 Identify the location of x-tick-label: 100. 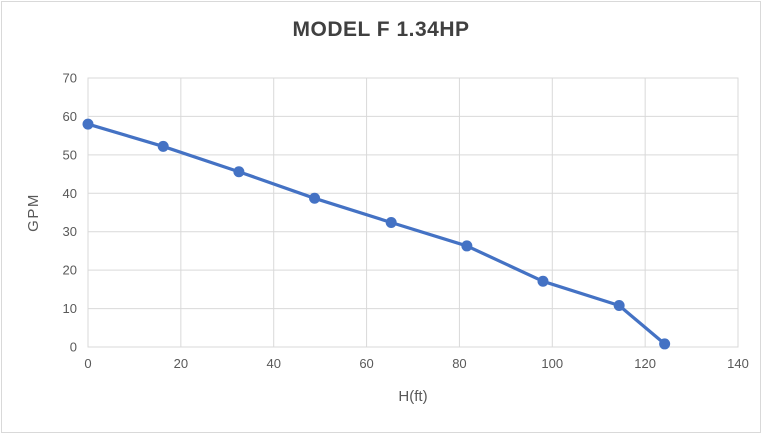
(552, 363).